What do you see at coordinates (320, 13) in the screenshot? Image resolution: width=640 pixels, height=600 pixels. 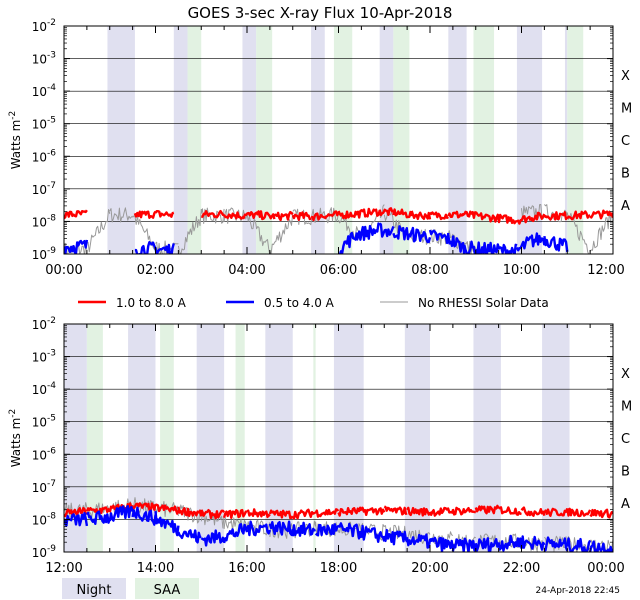 I see `chart-title: GOES 3-sec X-ray Flux 10-Apr-2018` at bounding box center [320, 13].